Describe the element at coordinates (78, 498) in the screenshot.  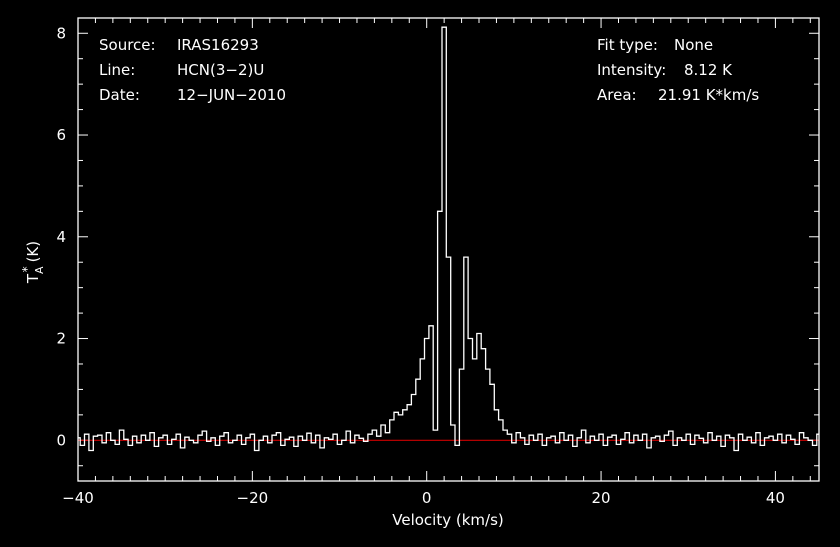
I see `x-tick-label: −40` at that location.